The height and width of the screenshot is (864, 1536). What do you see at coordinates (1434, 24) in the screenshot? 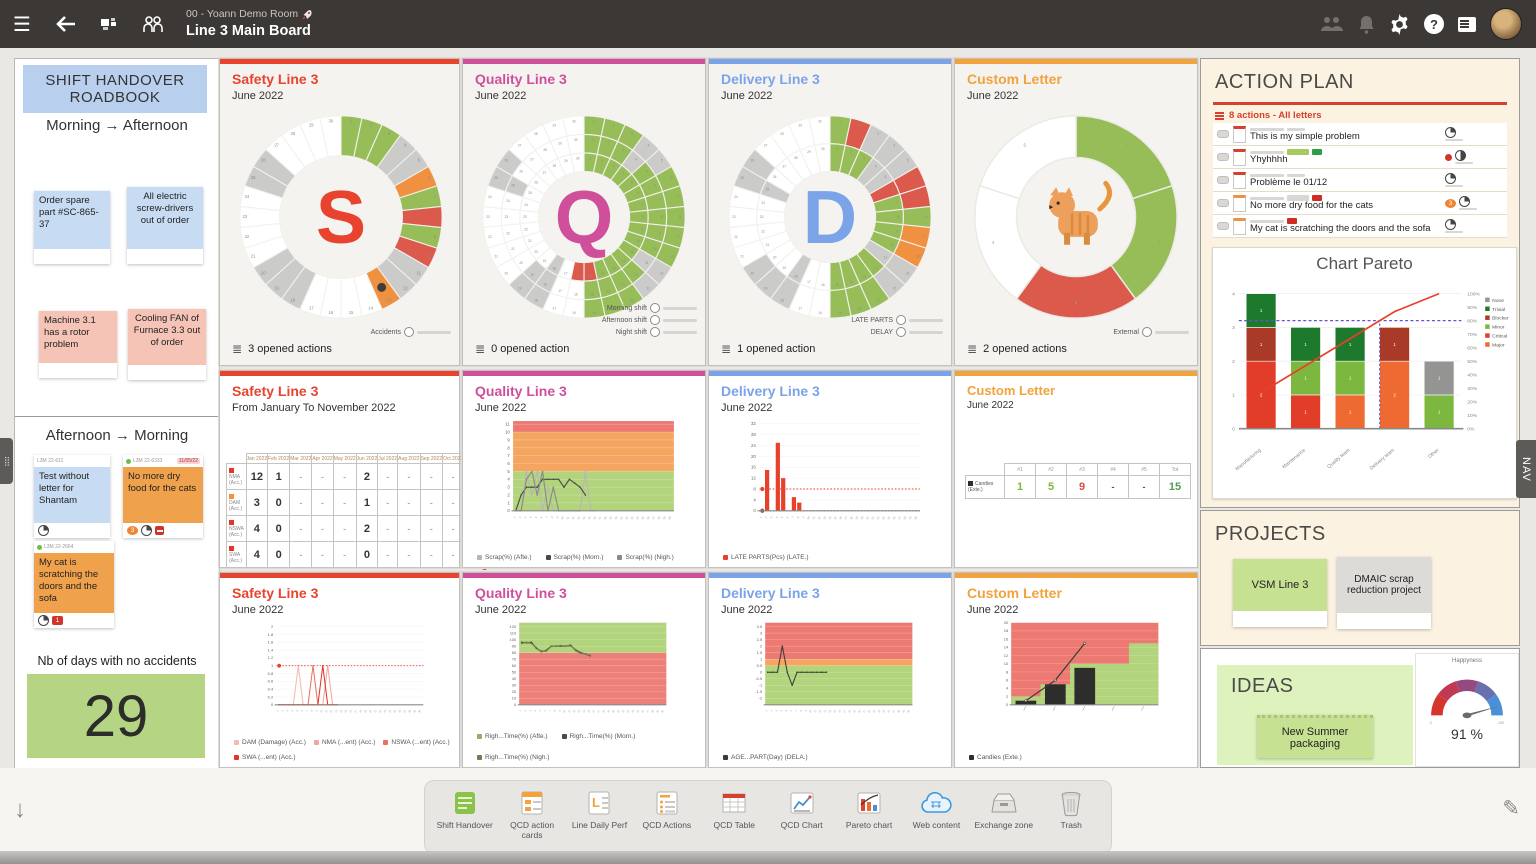
I see `help-icon: ?` at bounding box center [1434, 24].